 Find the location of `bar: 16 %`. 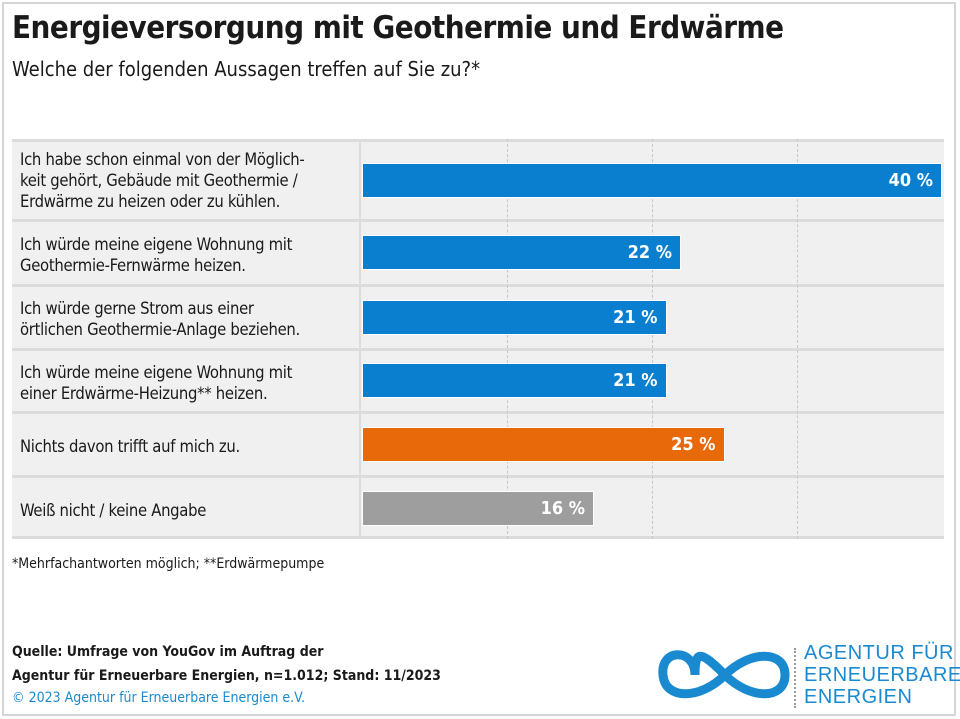

bar: 16 % is located at coordinates (478, 508).